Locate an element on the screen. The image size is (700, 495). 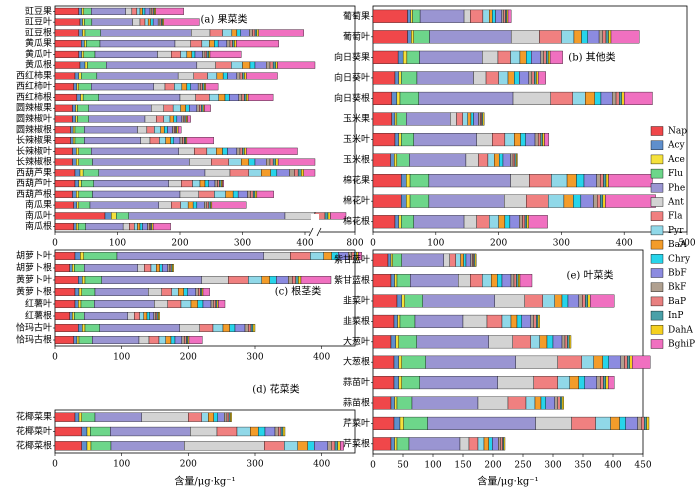
category-label: 玉米叶 is located at coordinates (356, 139).